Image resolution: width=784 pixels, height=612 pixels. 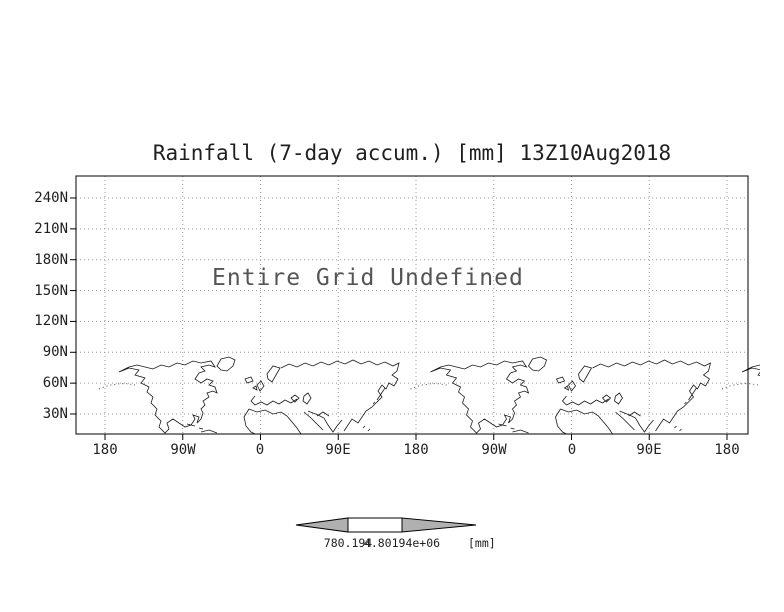 I want to click on coastline-map, so click(x=429, y=395).